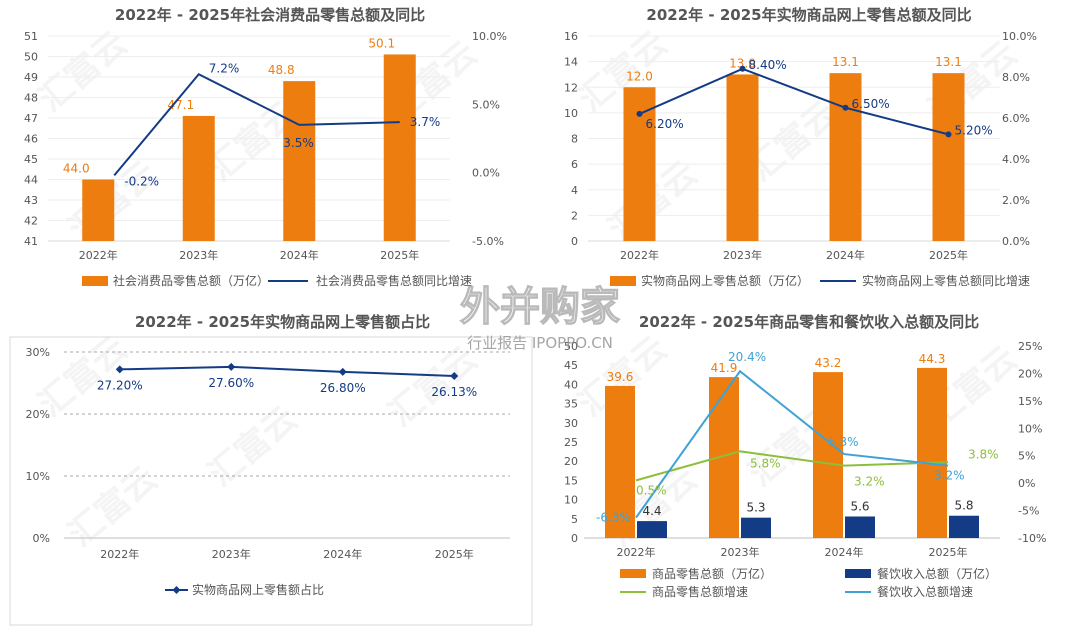 This screenshot has height=632, width=1078. Describe the element at coordinates (343, 388) in the screenshot. I see `line-data-label: 26.80%` at that location.